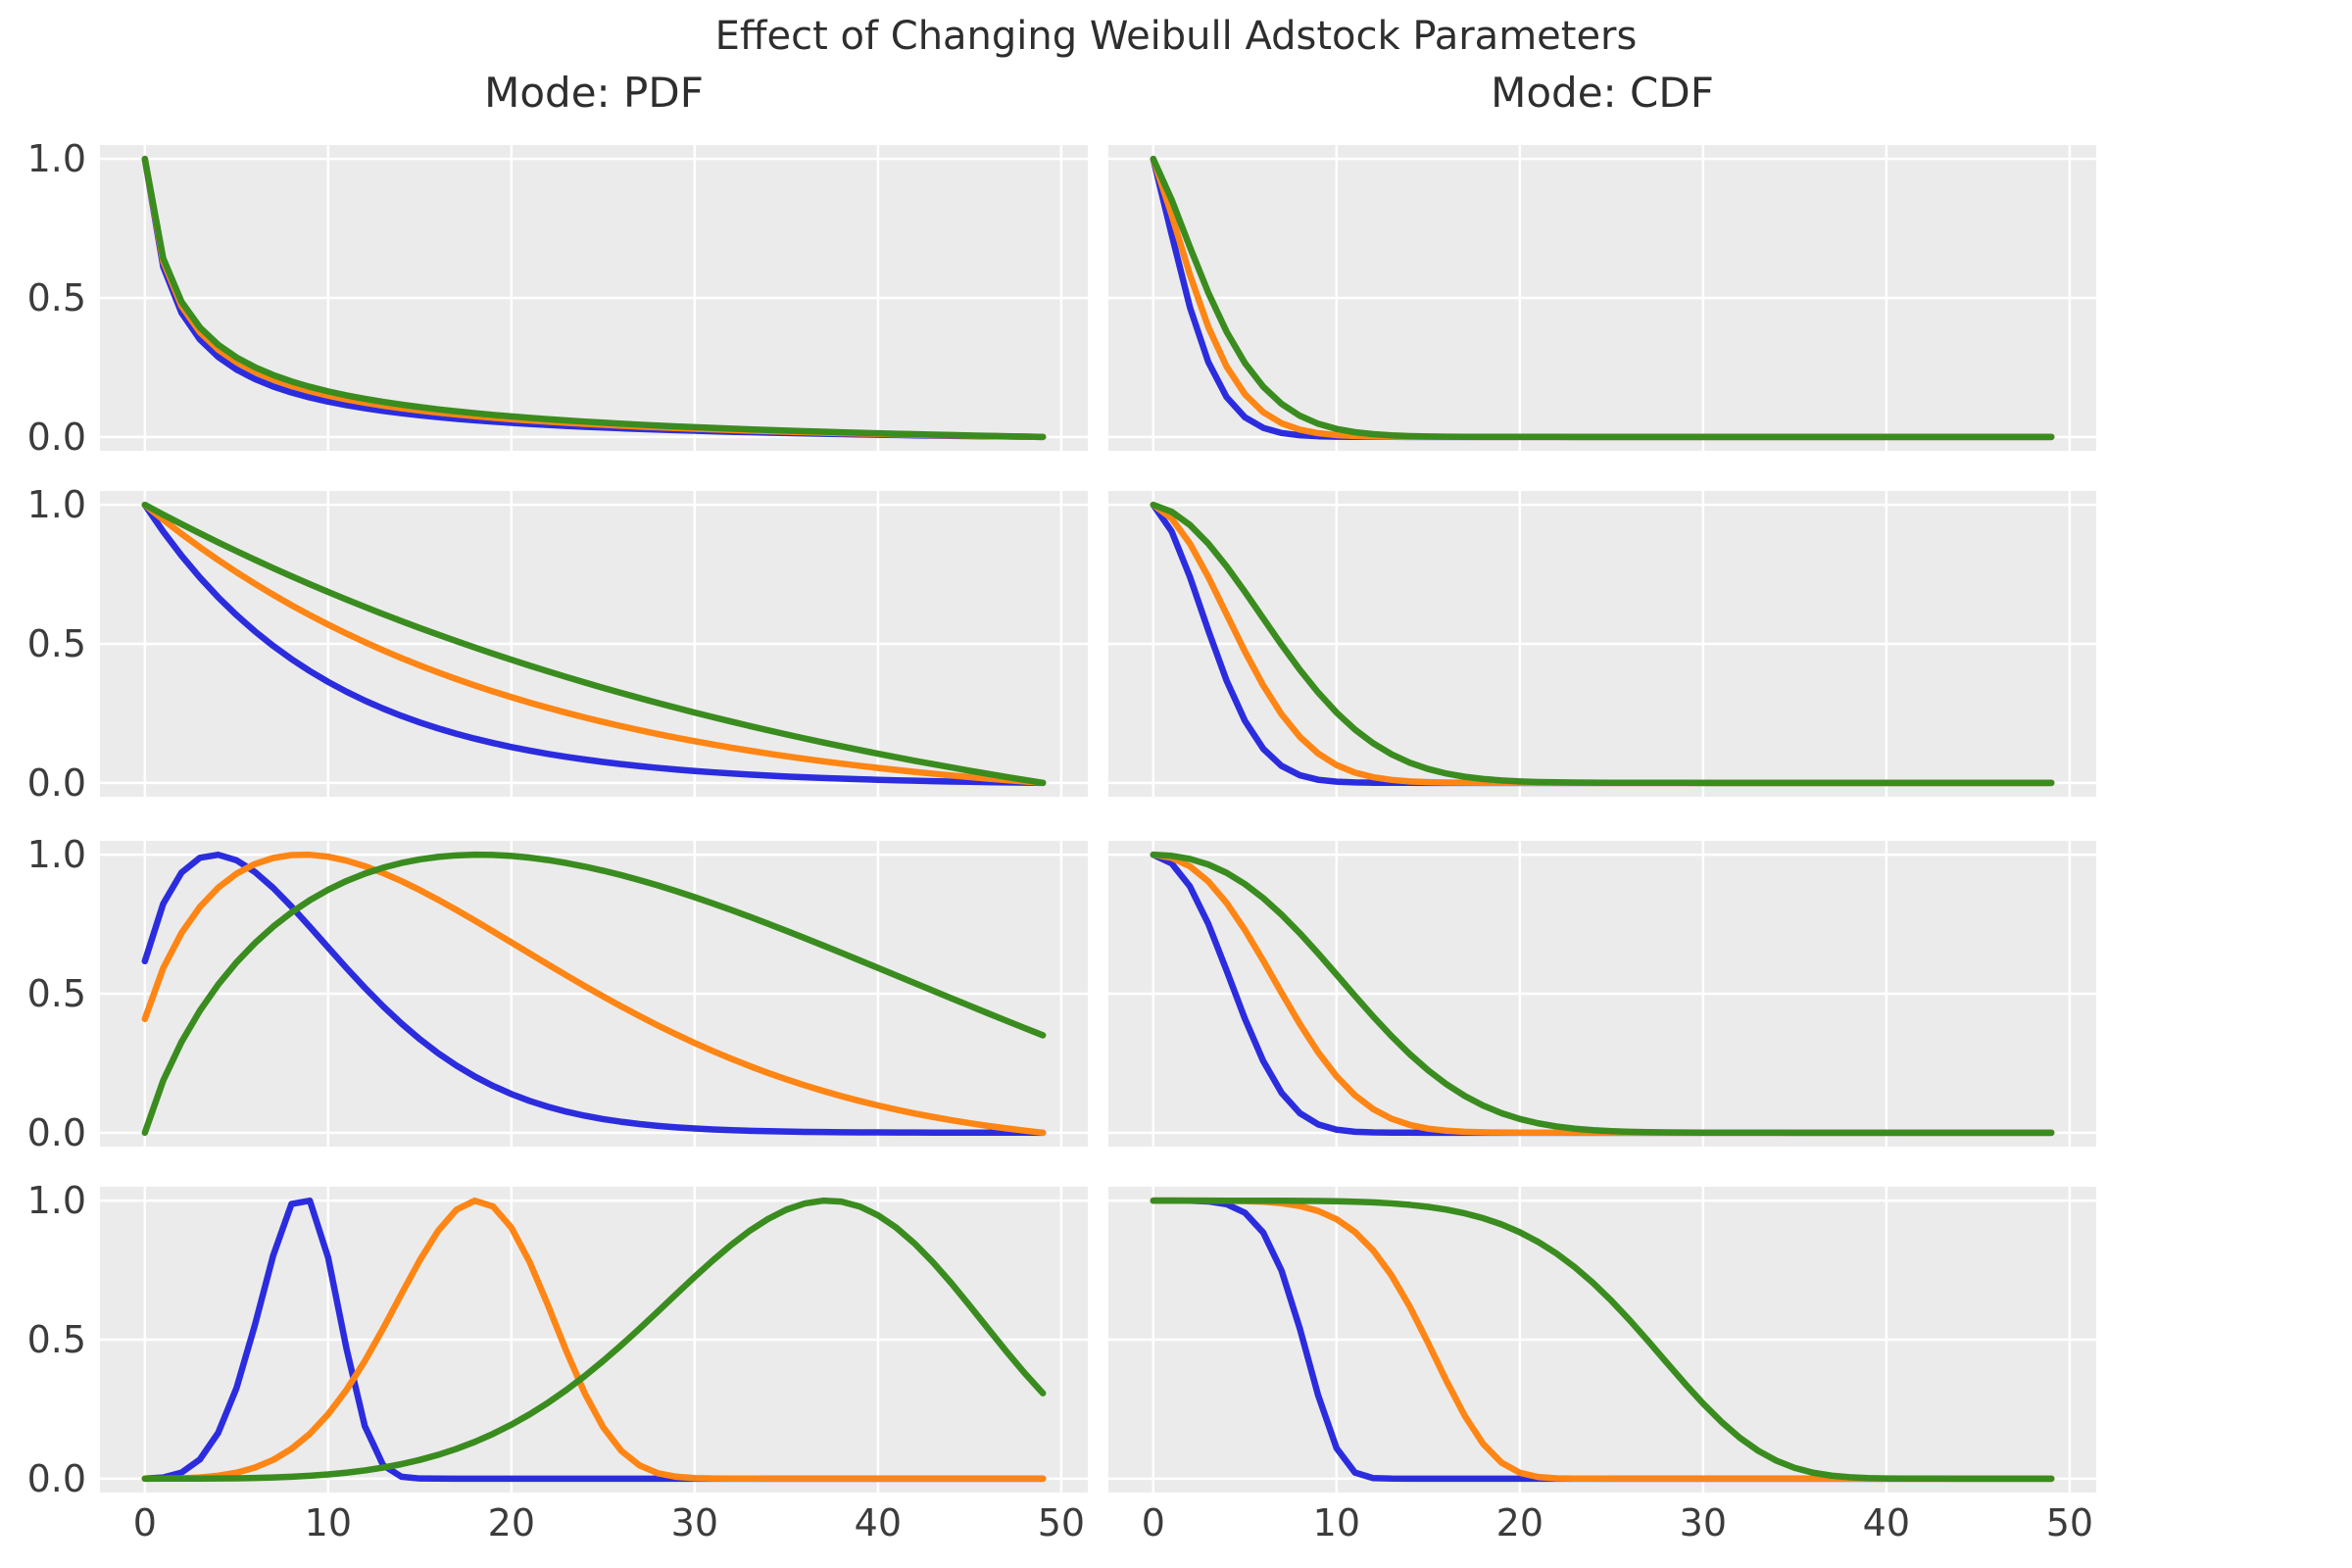 The image size is (2352, 1568). I want to click on y-tick-label-row2-1.0: 1.0, so click(56, 505).